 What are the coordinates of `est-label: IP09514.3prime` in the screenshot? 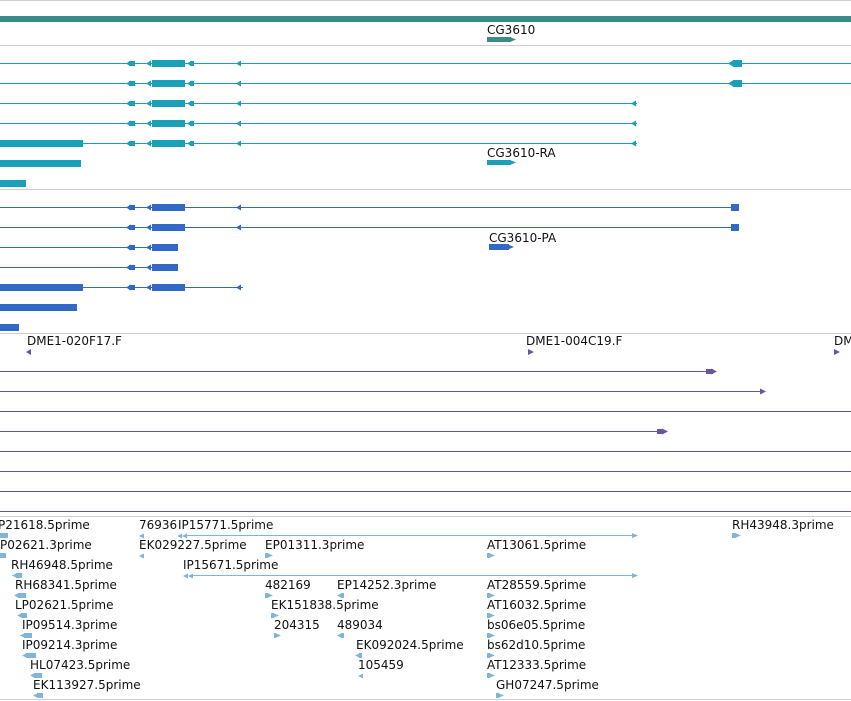 It's located at (69, 625).